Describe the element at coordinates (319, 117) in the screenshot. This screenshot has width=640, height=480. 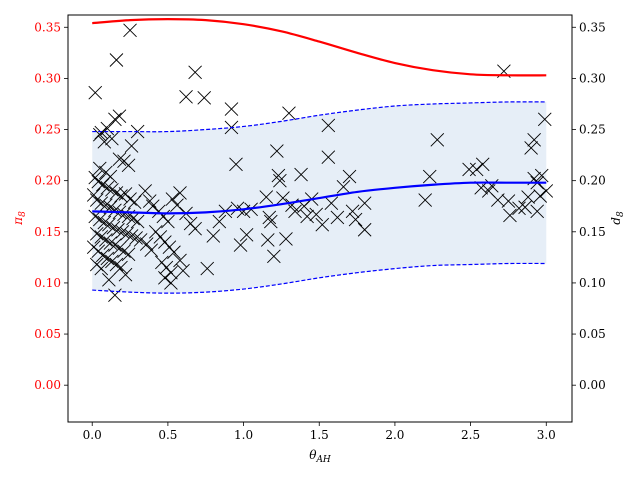
I see `upper-bound-line` at that location.